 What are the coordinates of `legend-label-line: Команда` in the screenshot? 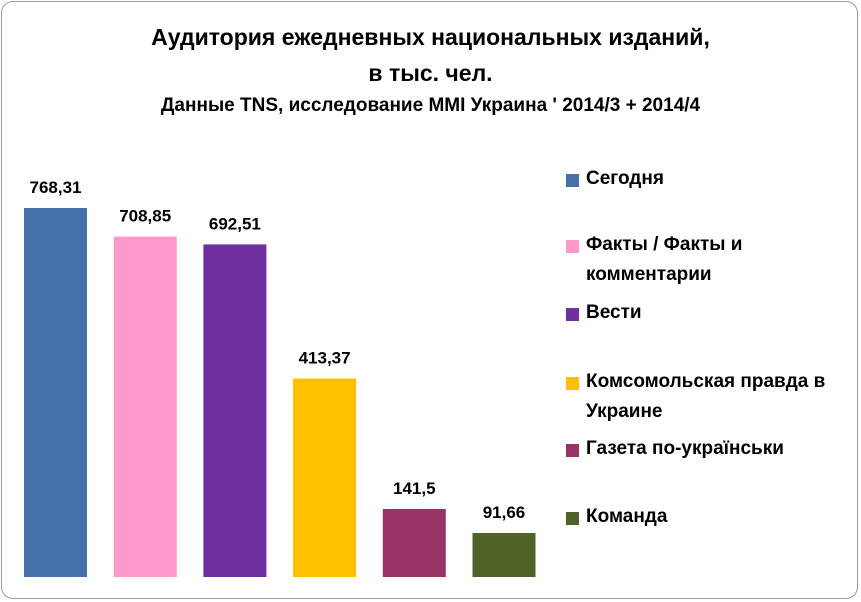 It's located at (627, 516).